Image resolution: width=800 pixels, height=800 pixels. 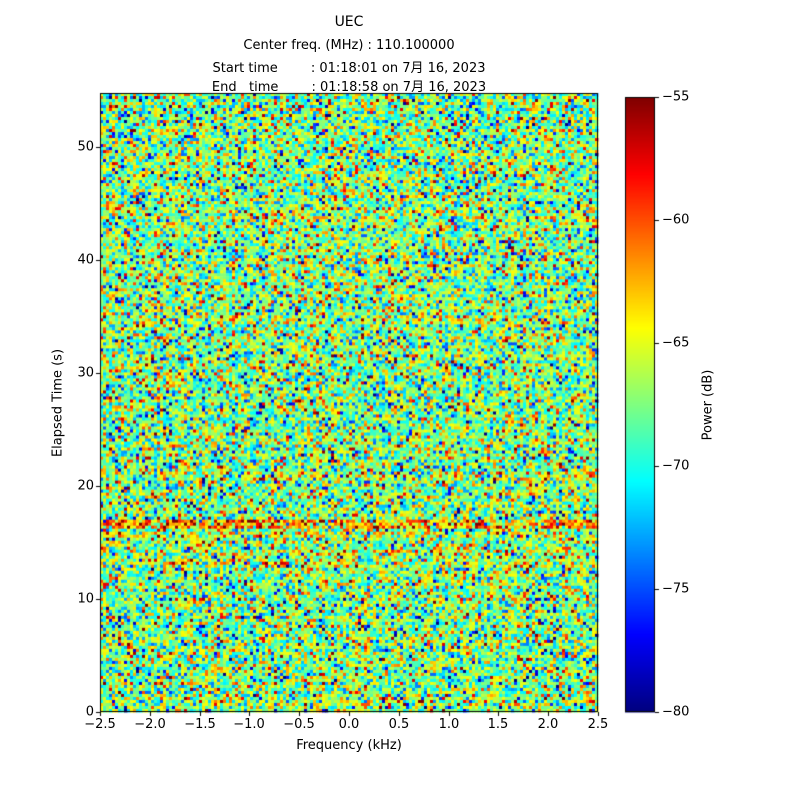 What do you see at coordinates (85, 599) in the screenshot?
I see `y-tick-label: 10` at bounding box center [85, 599].